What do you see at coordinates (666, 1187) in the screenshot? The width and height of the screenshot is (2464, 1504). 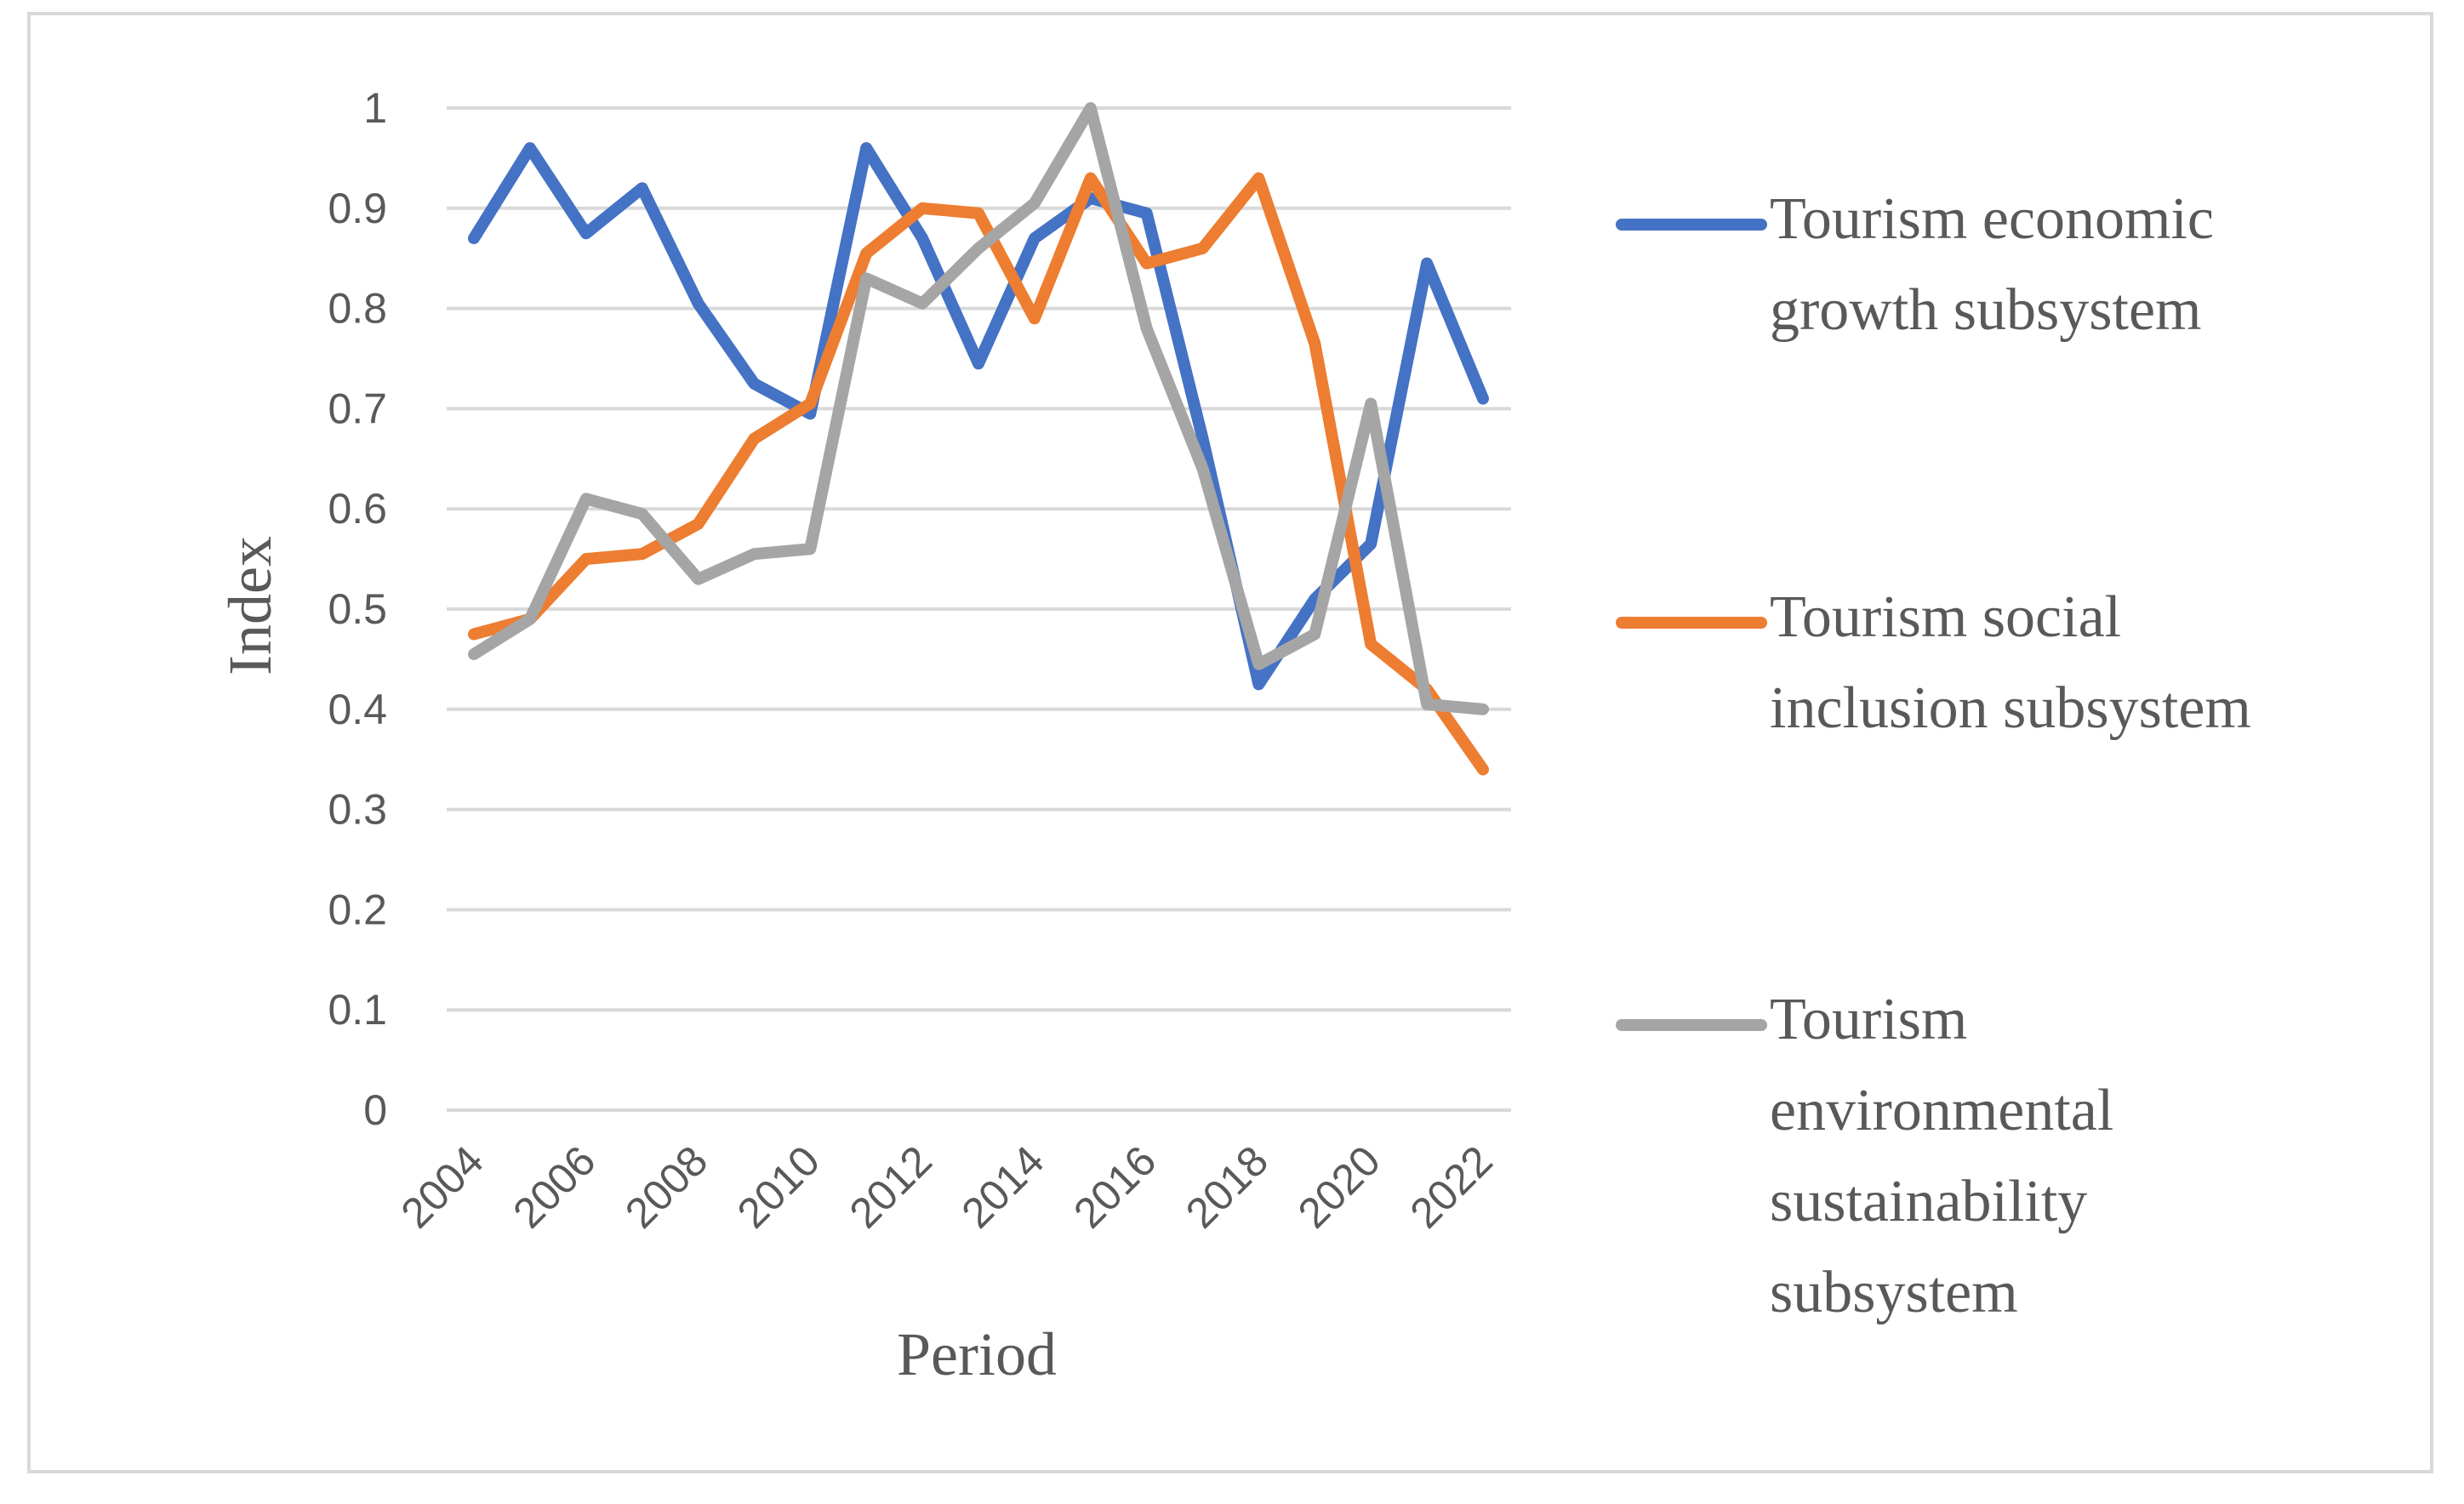 I see `x-tick-label: 2008` at bounding box center [666, 1187].